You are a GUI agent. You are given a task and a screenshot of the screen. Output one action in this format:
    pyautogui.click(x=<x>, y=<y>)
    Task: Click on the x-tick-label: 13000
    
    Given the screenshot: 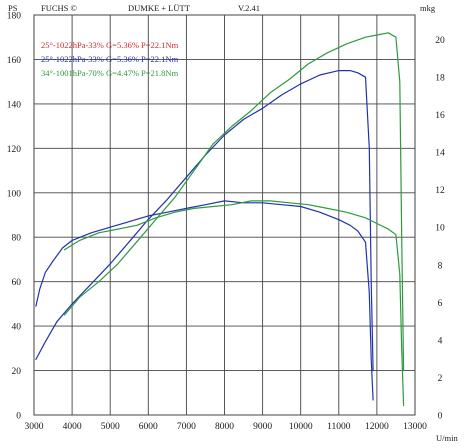 What is the action you would take?
    pyautogui.click(x=415, y=427)
    